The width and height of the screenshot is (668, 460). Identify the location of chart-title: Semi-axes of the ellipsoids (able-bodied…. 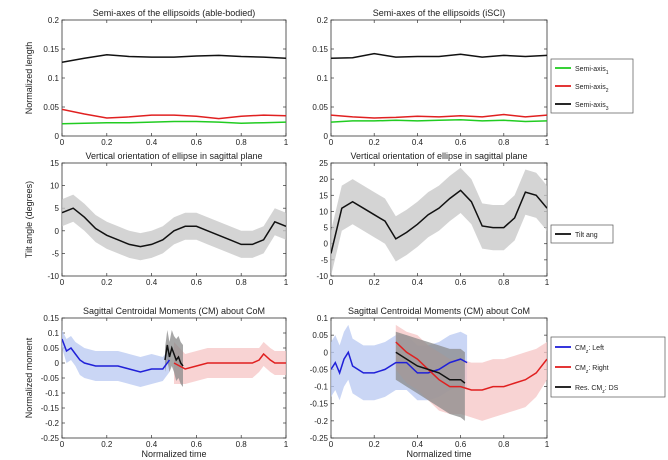
(174, 13).